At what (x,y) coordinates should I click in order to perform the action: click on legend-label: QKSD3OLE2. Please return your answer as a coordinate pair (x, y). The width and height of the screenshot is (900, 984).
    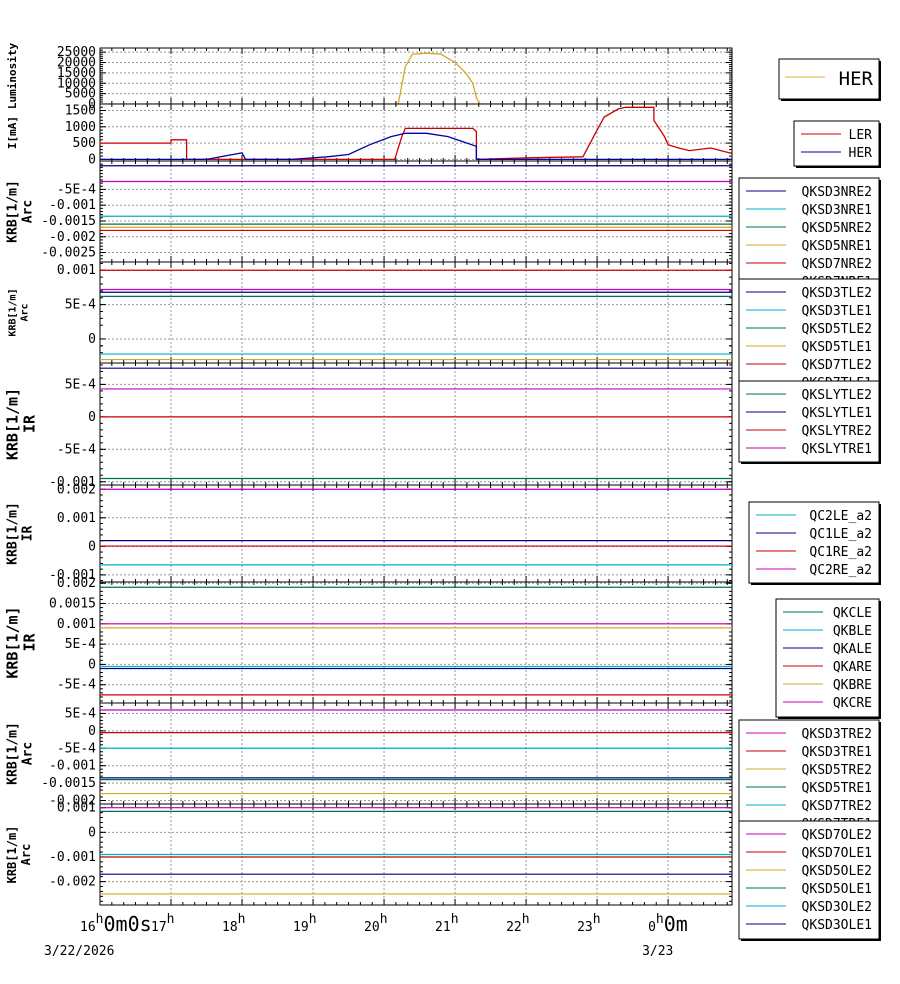
    Looking at the image, I should click on (837, 907).